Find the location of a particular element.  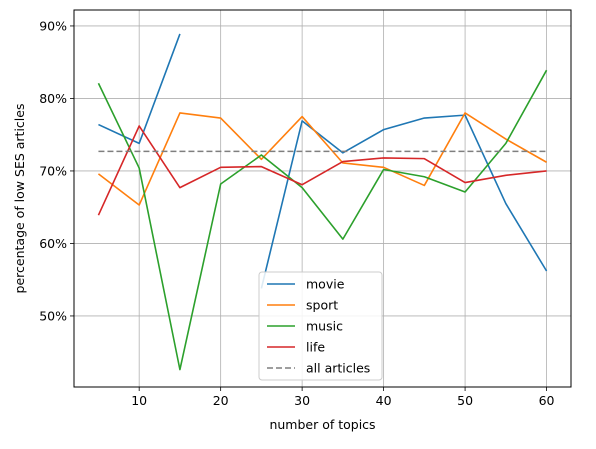

legend-label: music is located at coordinates (324, 326).